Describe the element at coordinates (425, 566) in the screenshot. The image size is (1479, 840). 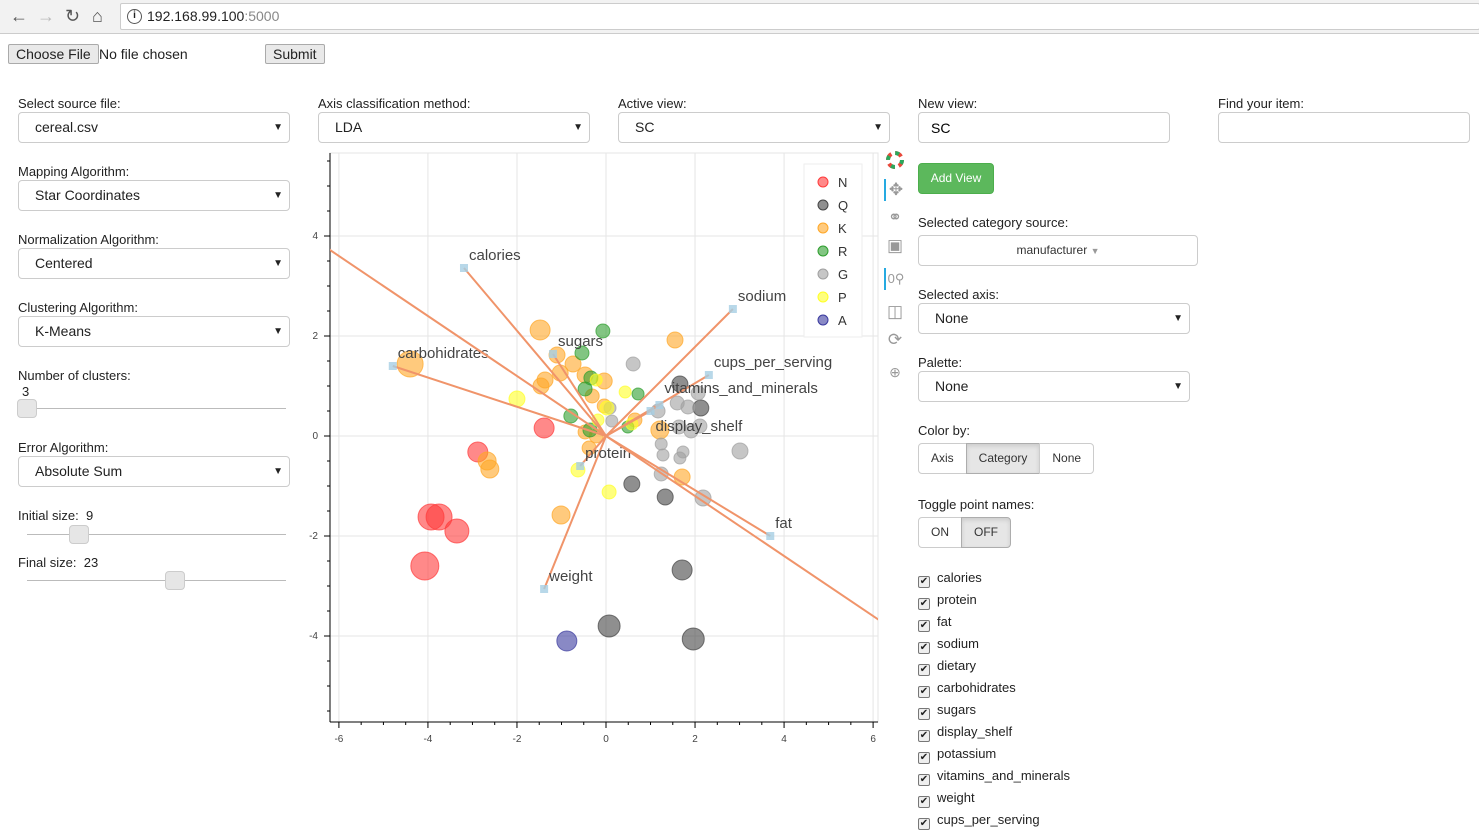
I see `point-N` at that location.